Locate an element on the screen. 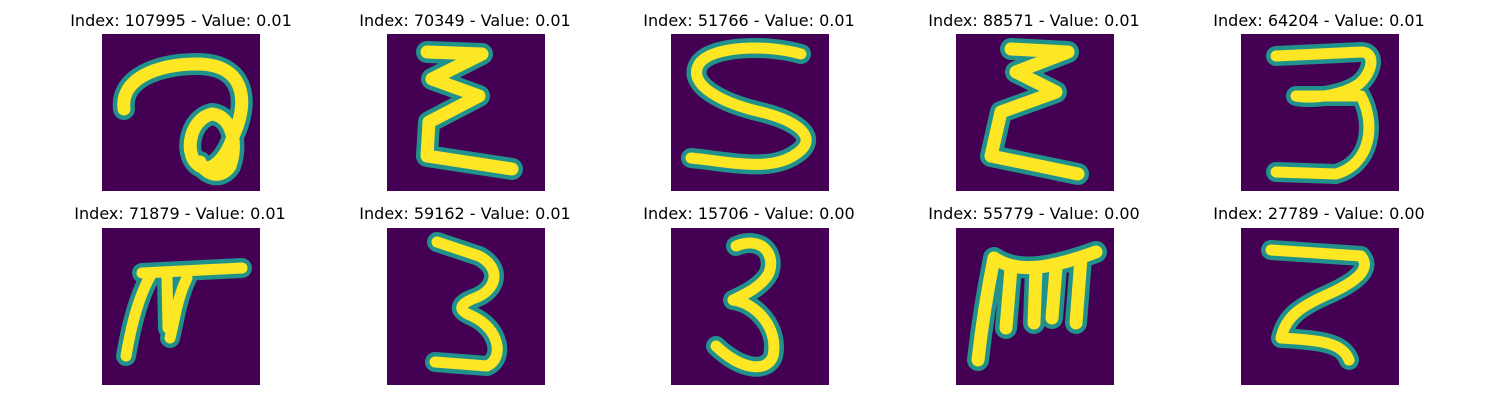  panel-title: Index: 51766 - Value: 0.01 is located at coordinates (749, 20).